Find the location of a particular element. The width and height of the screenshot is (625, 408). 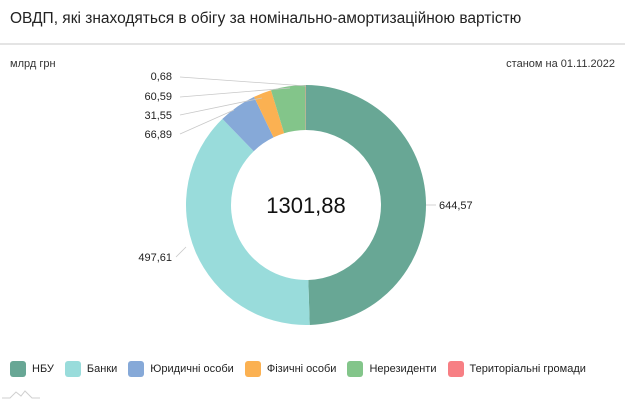

legend-label: НБУ is located at coordinates (43, 369).